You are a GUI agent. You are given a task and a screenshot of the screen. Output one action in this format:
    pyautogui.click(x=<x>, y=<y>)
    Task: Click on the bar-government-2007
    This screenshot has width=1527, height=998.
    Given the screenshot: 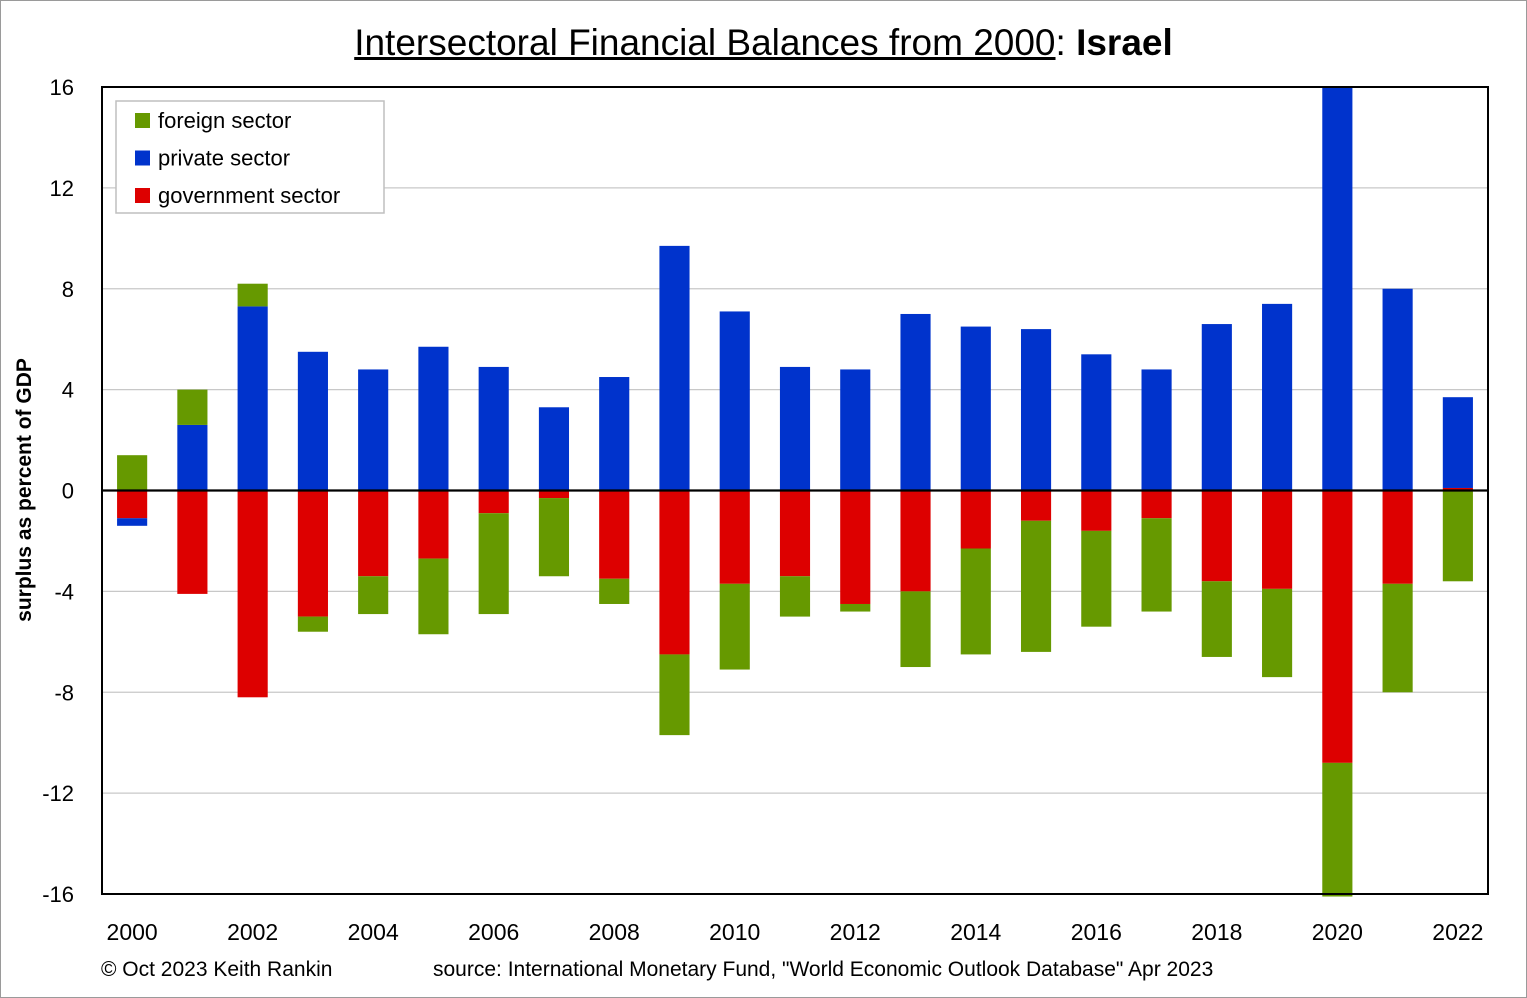 What is the action you would take?
    pyautogui.click(x=554, y=494)
    